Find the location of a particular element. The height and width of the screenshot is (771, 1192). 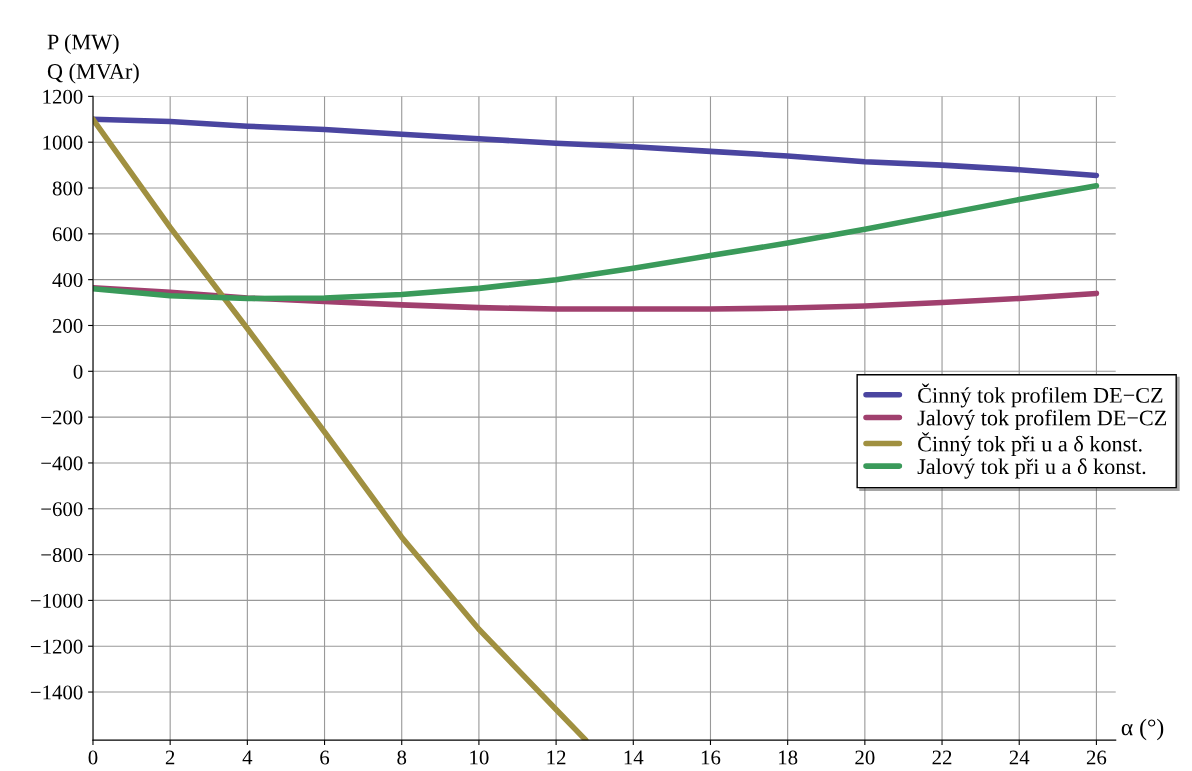

x-tick-label: 16 is located at coordinates (711, 757).